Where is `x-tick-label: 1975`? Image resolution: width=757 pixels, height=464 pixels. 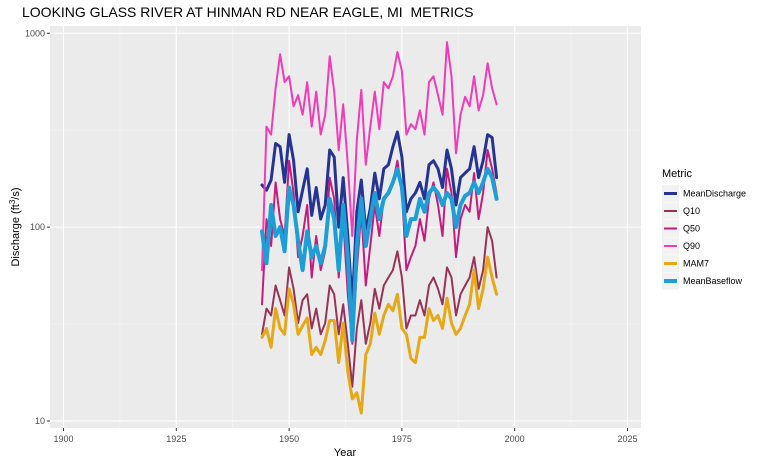 x-tick-label: 1975 is located at coordinates (402, 439).